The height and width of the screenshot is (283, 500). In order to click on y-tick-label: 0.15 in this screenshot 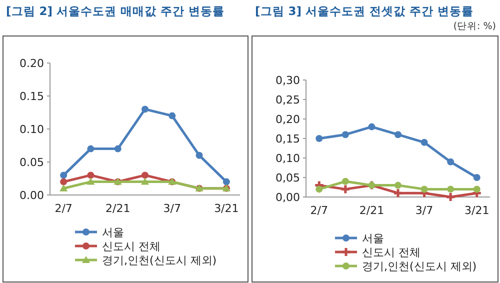, I will do `click(32, 96)`.